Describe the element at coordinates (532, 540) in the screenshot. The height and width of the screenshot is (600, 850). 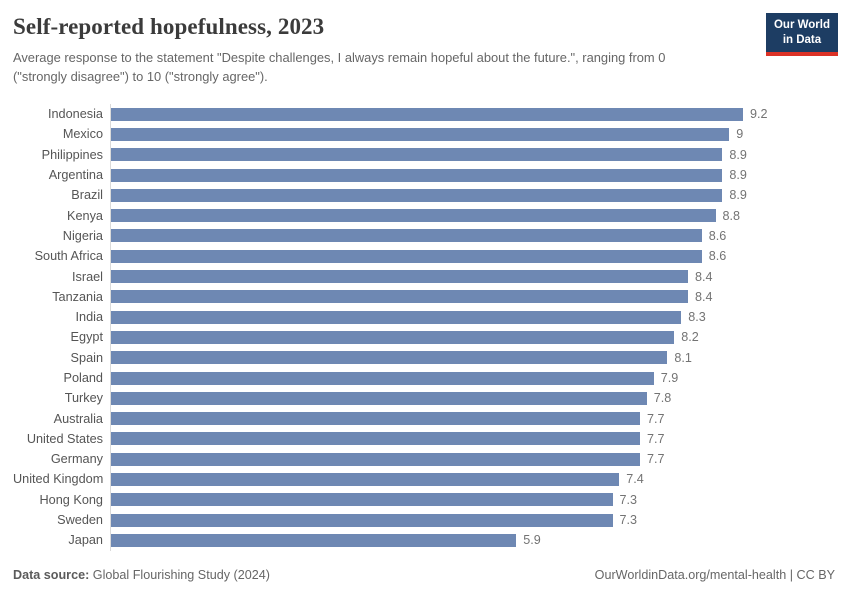
I see `value-label: 5.9` at that location.